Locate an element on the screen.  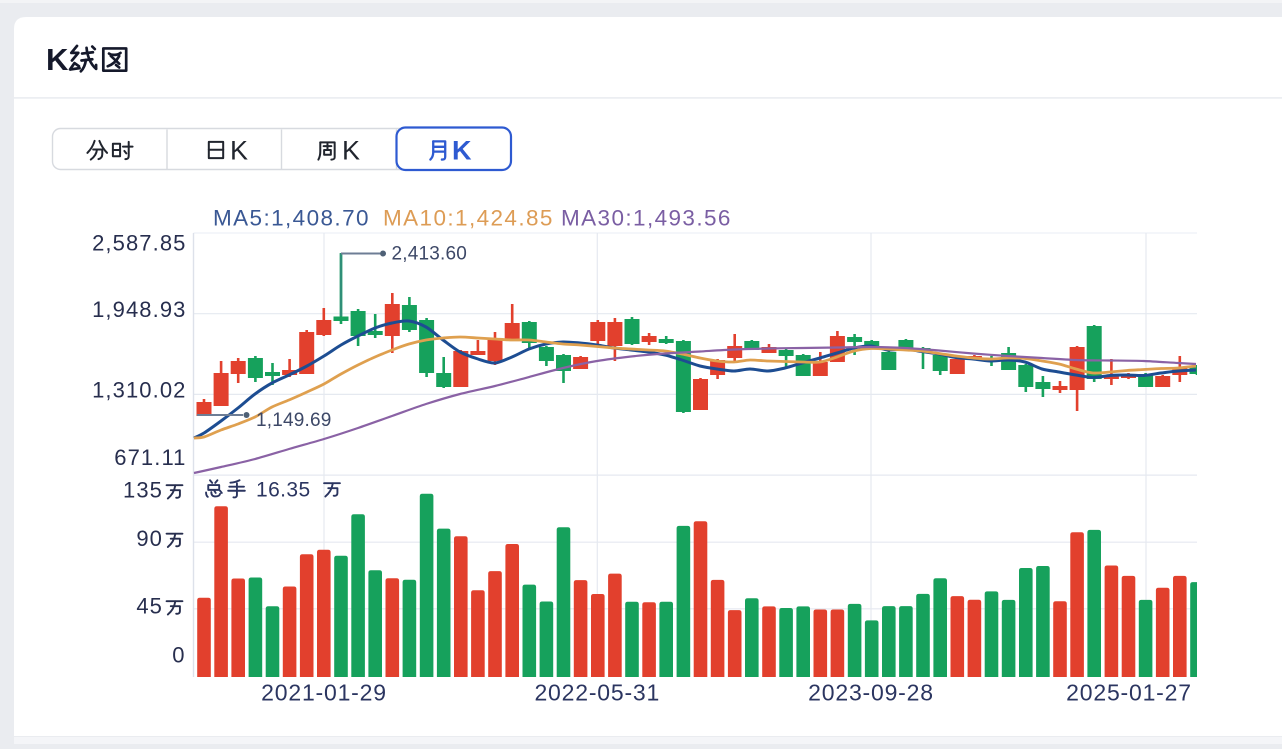
svg-text: 671.11 is located at coordinates (150, 457).